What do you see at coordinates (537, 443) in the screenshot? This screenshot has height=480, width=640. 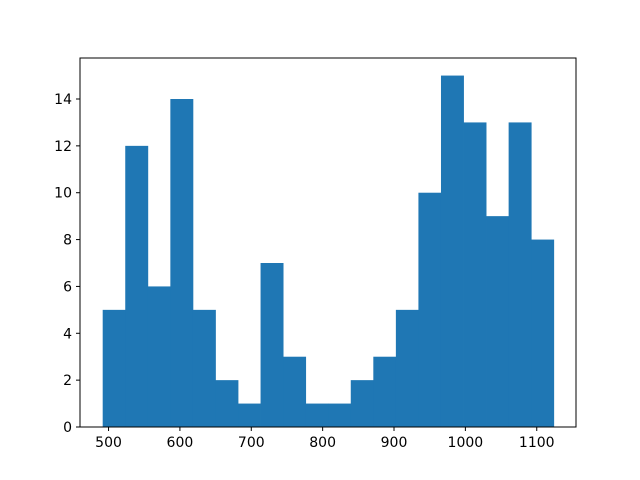 I see `x-tick-label: 1100` at bounding box center [537, 443].